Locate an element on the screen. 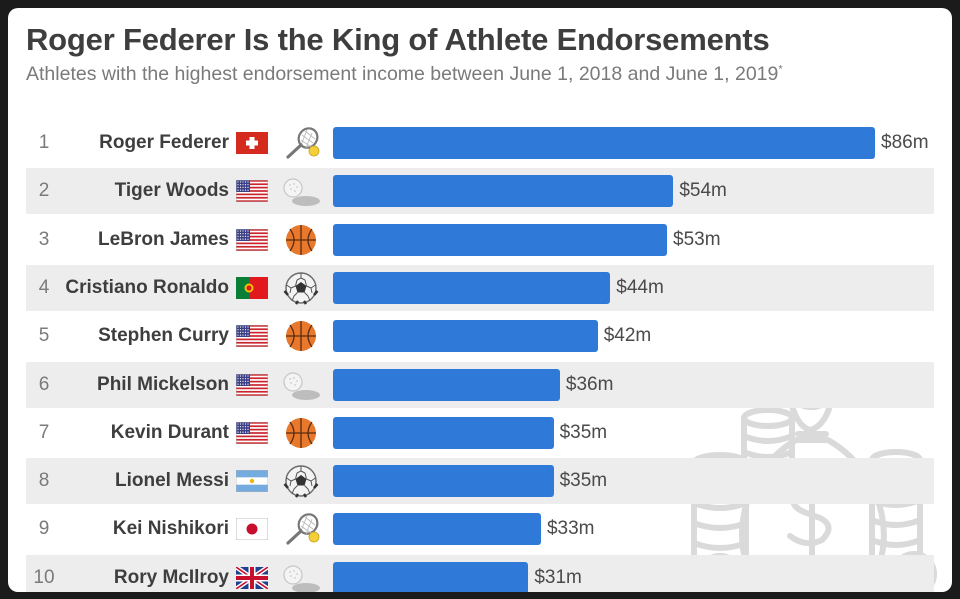 Image resolution: width=960 pixels, height=599 pixels. value-label: $54m is located at coordinates (703, 191).